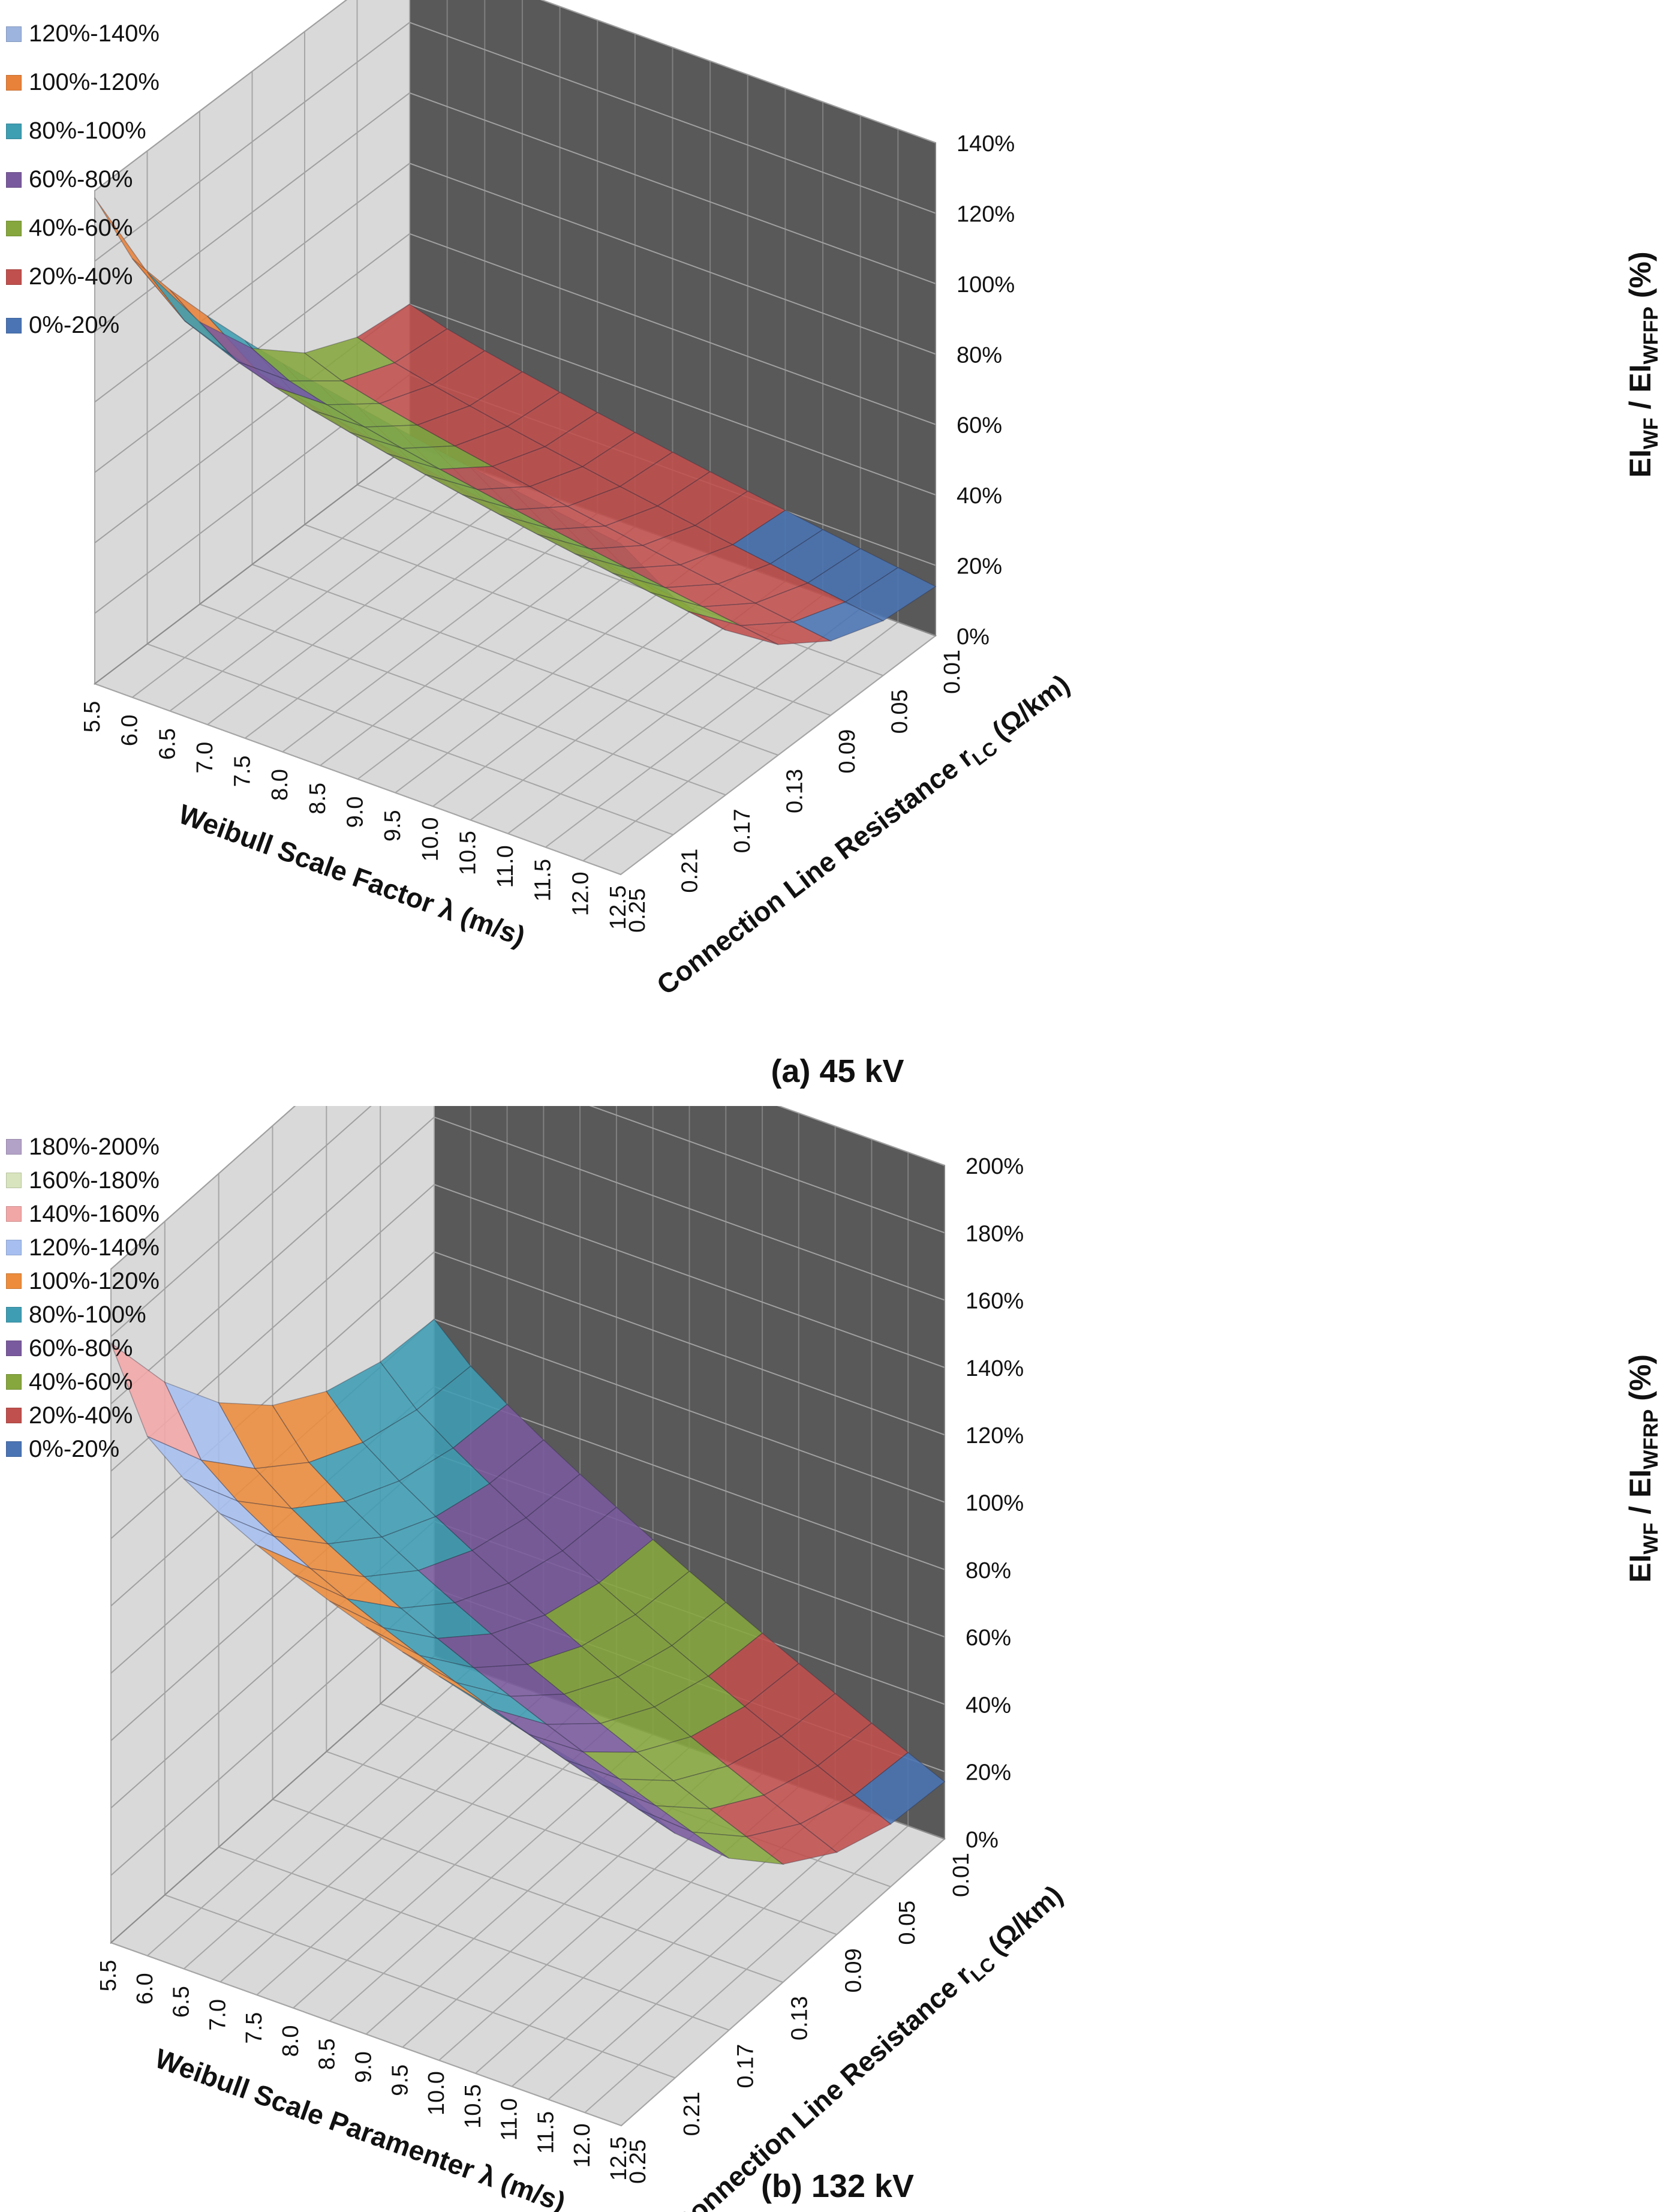 This screenshot has width=1675, height=2212. Describe the element at coordinates (582, 2145) in the screenshot. I see `x-tick-label: 12.0` at that location.